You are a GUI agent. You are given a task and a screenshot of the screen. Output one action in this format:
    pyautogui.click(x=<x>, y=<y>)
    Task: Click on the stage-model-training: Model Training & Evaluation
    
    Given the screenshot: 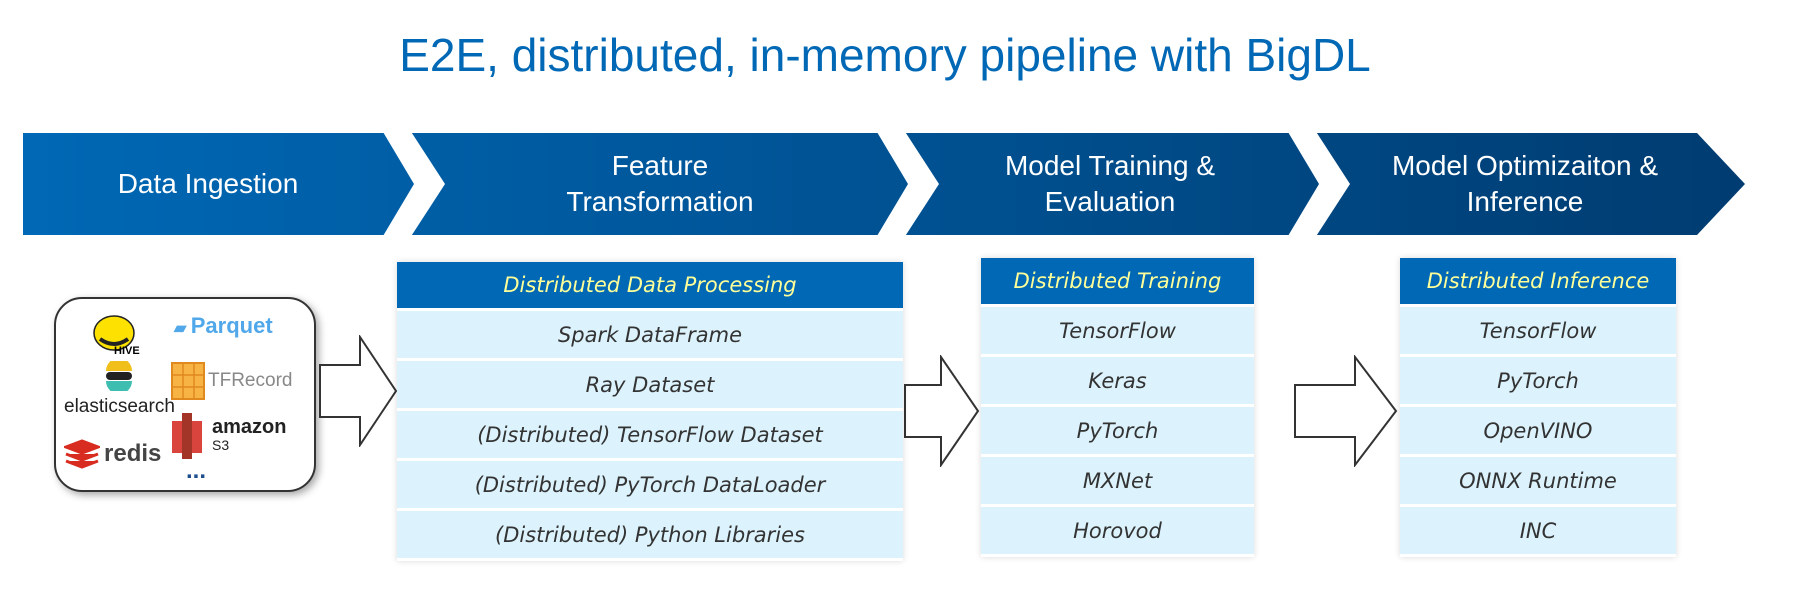 What is the action you would take?
    pyautogui.click(x=1110, y=183)
    